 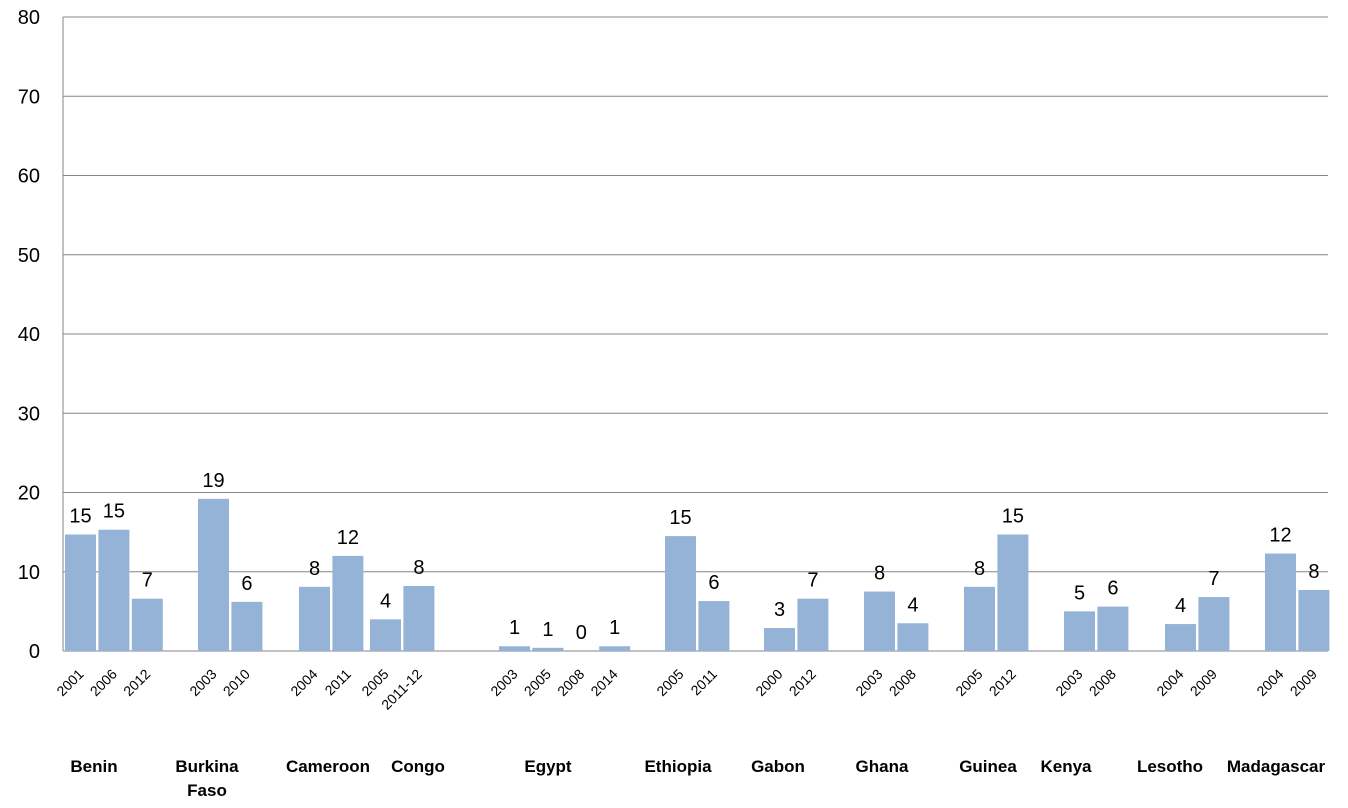 I want to click on group-label: Congo, so click(x=418, y=766).